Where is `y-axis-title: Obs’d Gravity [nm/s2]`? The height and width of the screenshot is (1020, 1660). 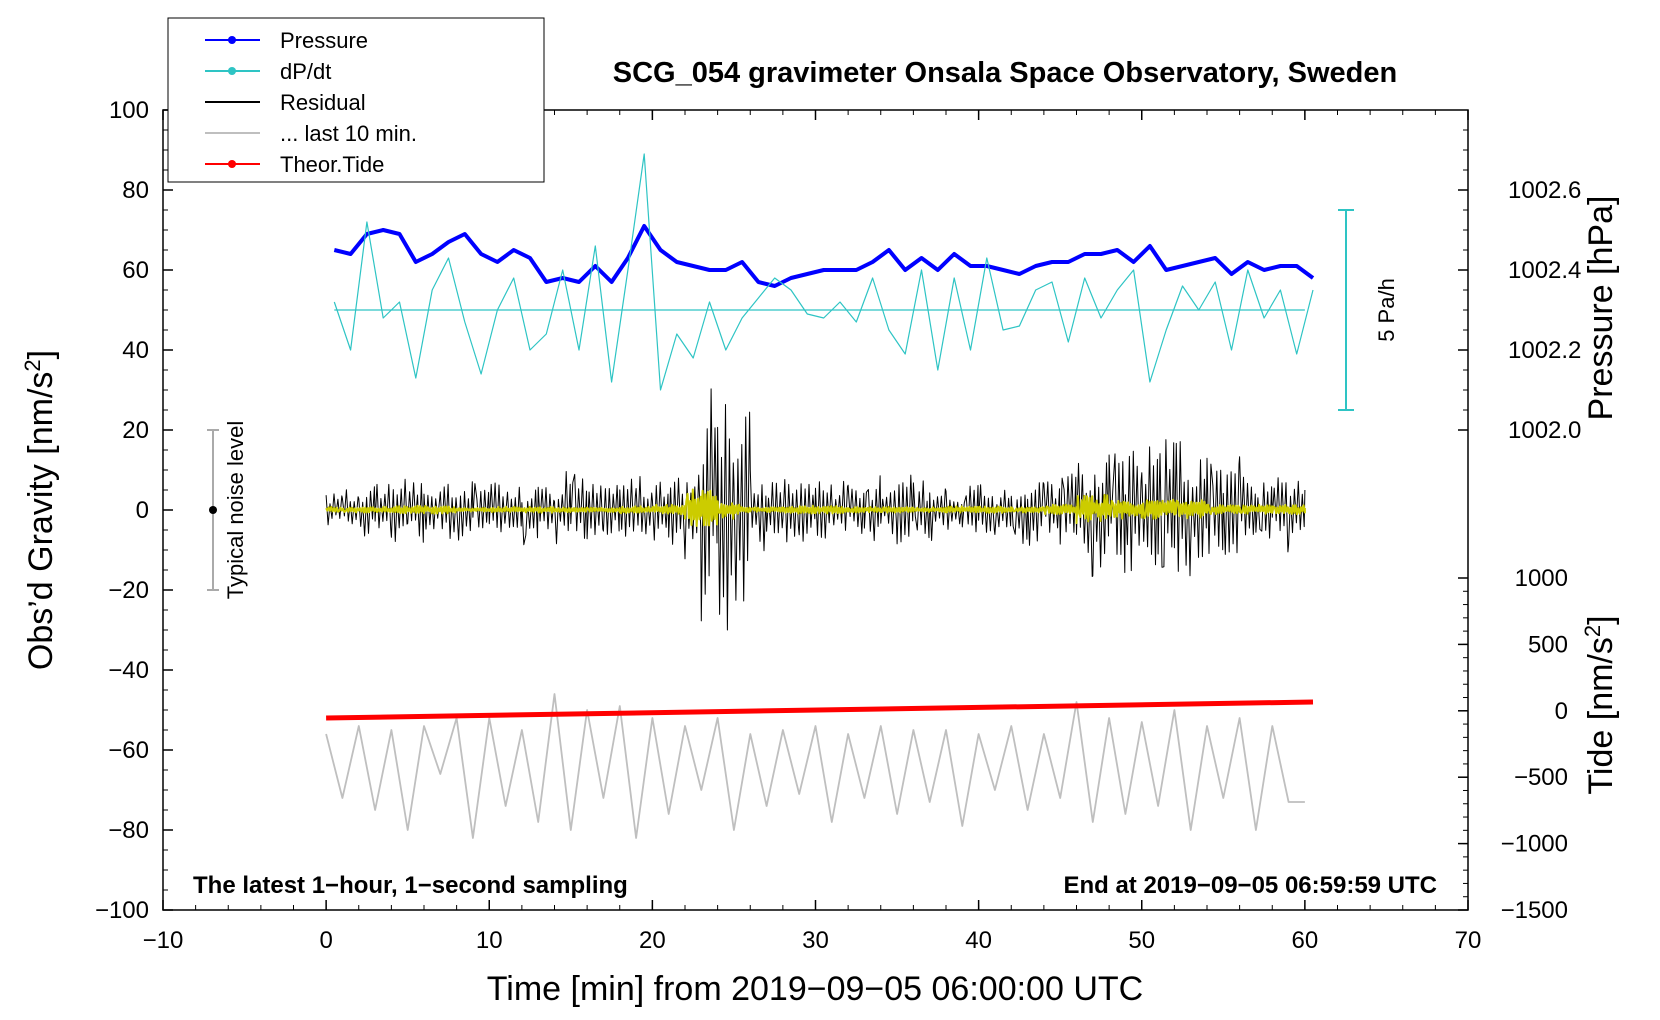 y-axis-title: Obs’d Gravity [nm/s2] is located at coordinates (40, 510).